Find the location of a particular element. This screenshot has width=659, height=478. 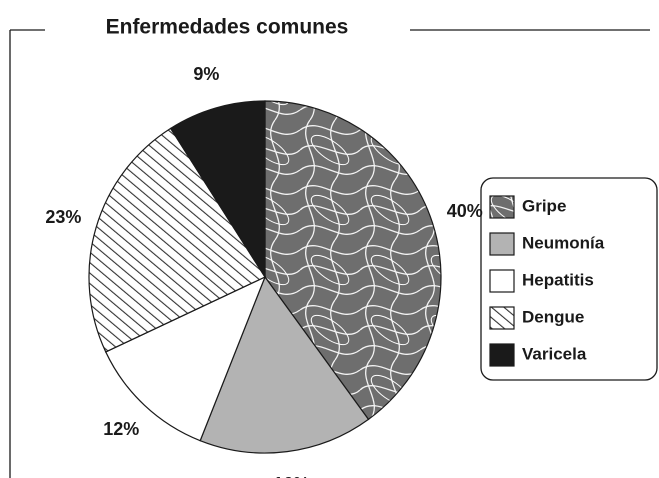

slice-label: 16% is located at coordinates (291, 476).